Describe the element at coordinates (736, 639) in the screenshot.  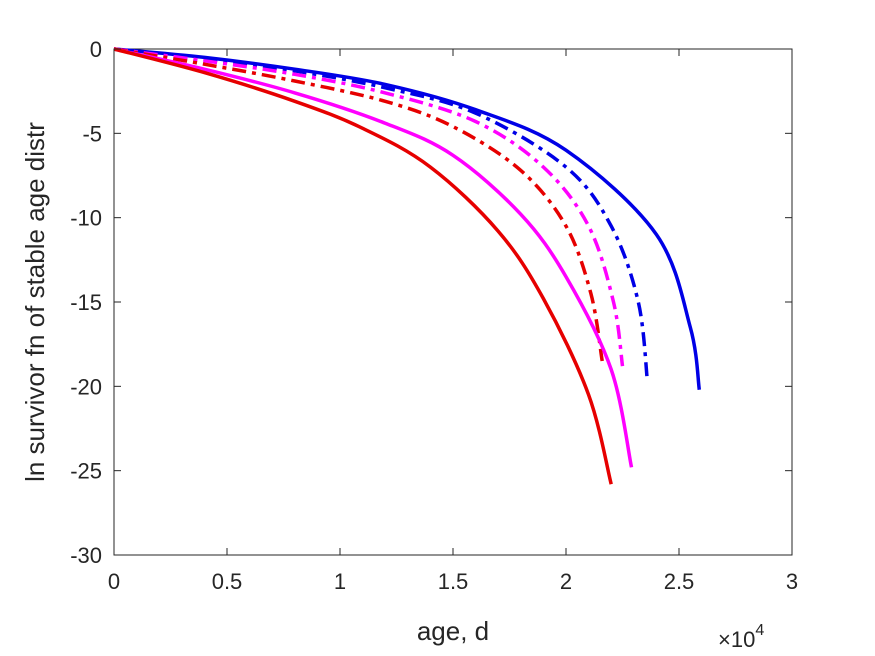
I see `x-exponent-base: ×10` at that location.